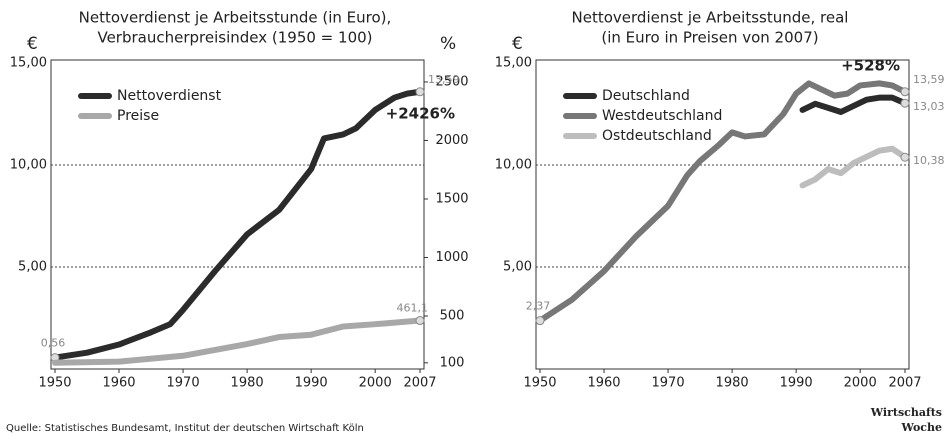 The width and height of the screenshot is (947, 438). Describe the element at coordinates (646, 96) in the screenshot. I see `legend-label: Deutschland` at that location.